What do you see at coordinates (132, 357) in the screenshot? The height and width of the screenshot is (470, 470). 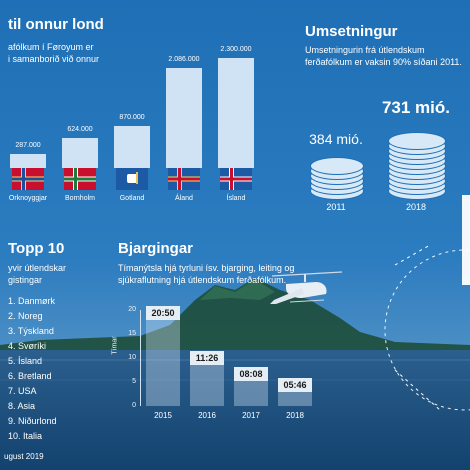 I see `tick-label: 10` at bounding box center [132, 357].